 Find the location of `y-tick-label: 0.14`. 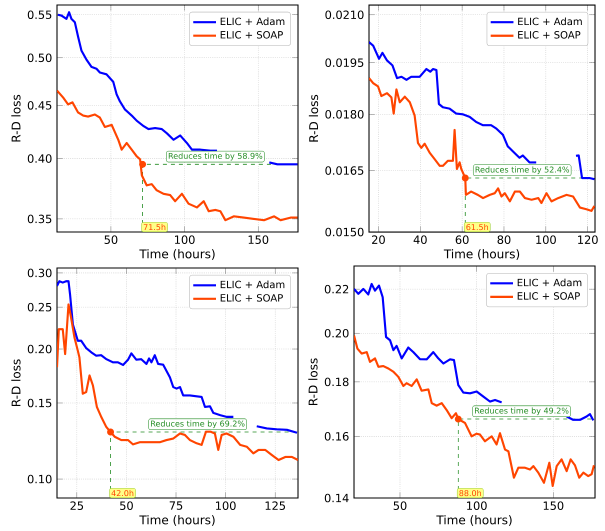

y-tick-label: 0.14 is located at coordinates (336, 498).